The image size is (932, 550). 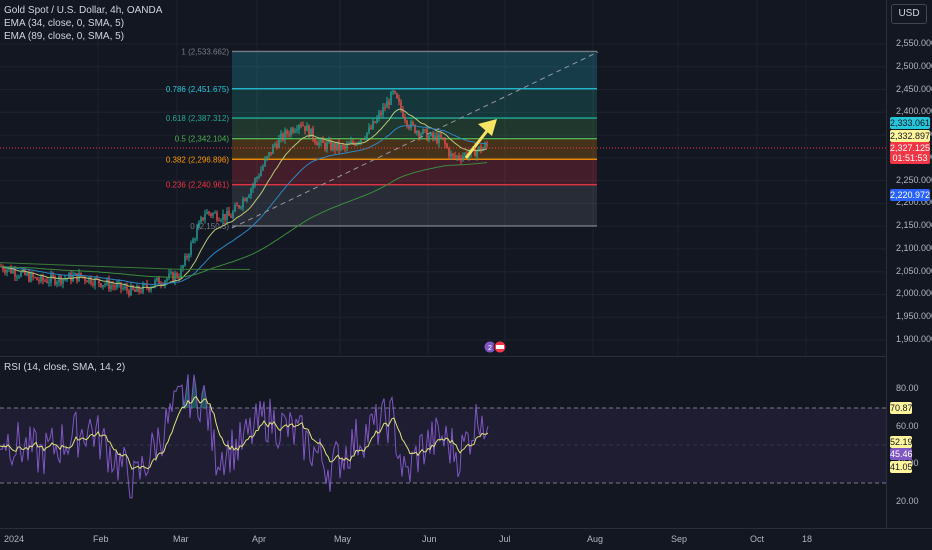 What do you see at coordinates (495, 347) in the screenshot?
I see `event-flag-icons: 2` at bounding box center [495, 347].